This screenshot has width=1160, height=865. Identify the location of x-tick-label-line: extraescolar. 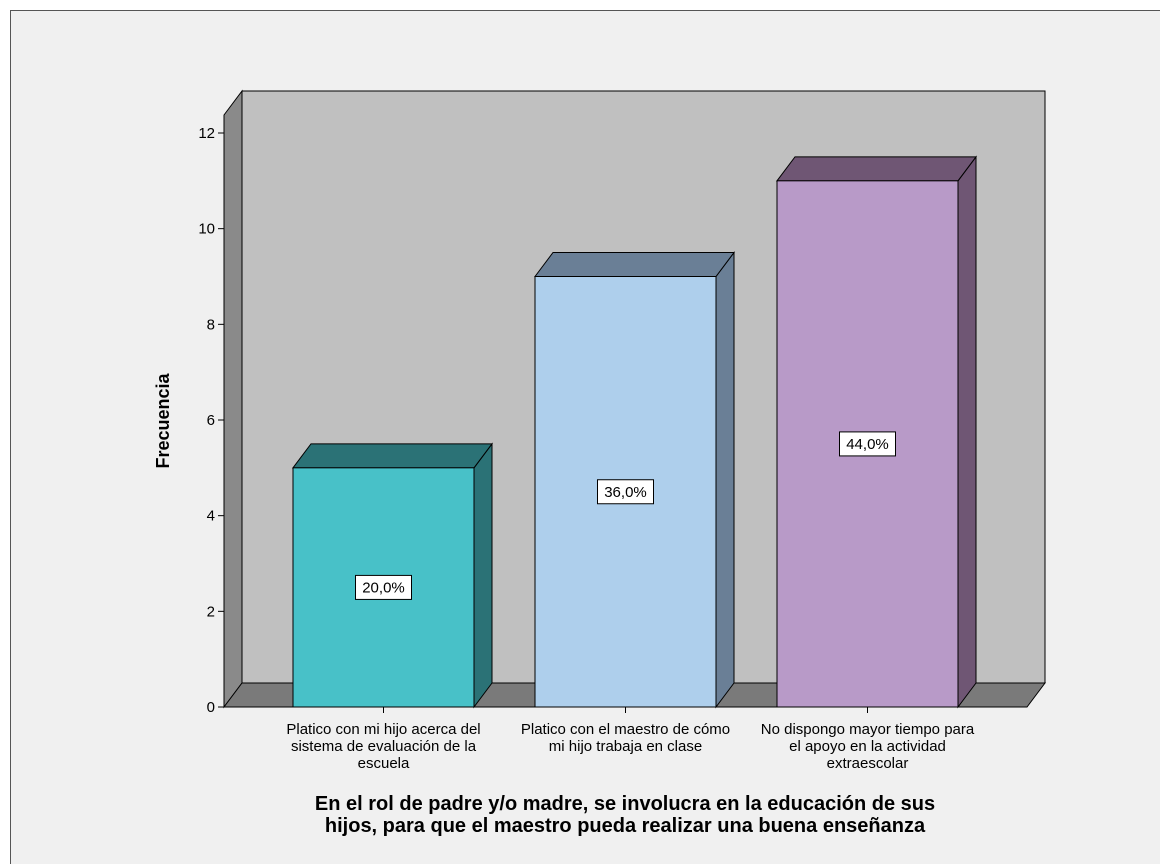
(868, 763).